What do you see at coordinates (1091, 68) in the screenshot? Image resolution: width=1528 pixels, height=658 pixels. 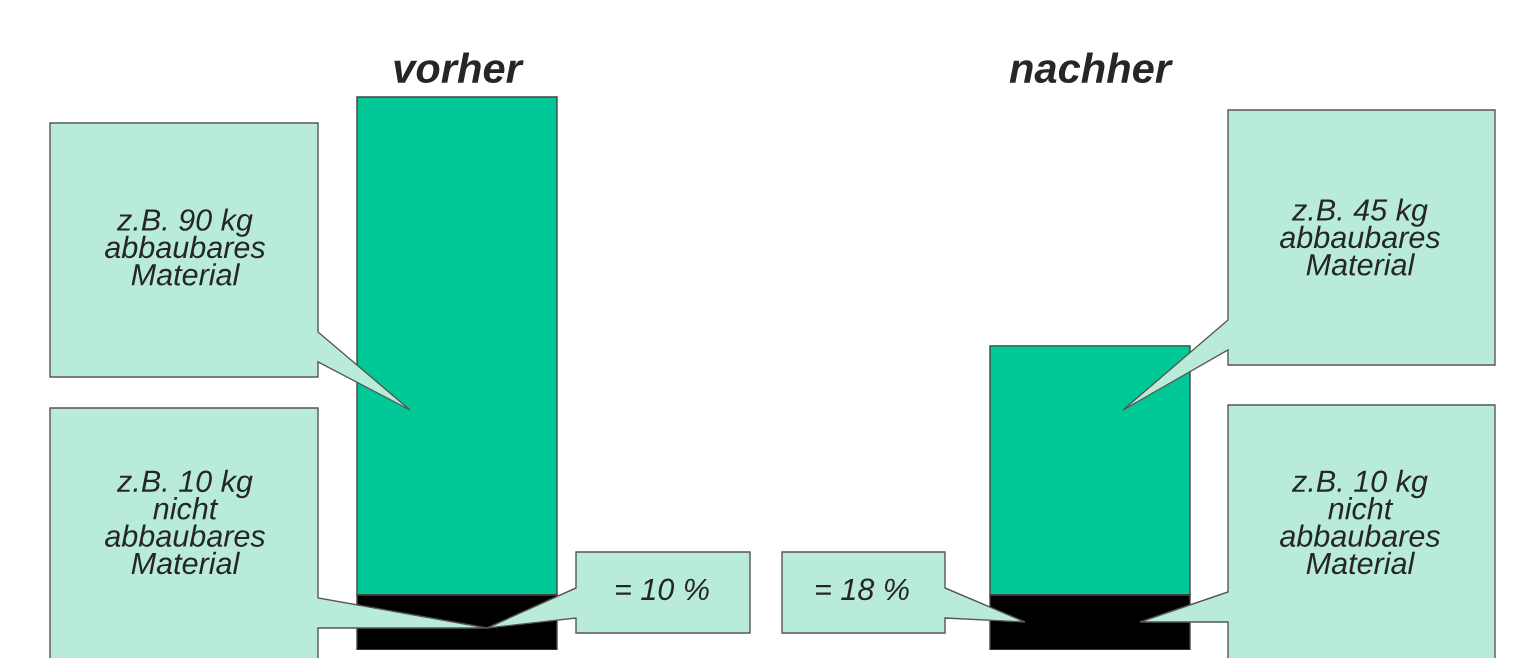 I see `x-tick-label: nachher` at bounding box center [1091, 68].